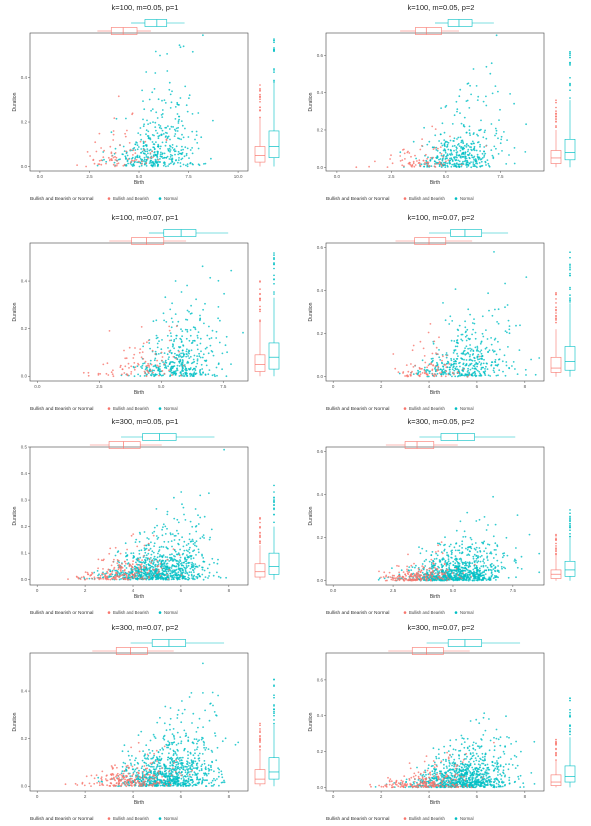 The height and width of the screenshot is (826, 591). What do you see at coordinates (467, 198) in the screenshot?
I see `legend-label-normal: Normal` at bounding box center [467, 198].